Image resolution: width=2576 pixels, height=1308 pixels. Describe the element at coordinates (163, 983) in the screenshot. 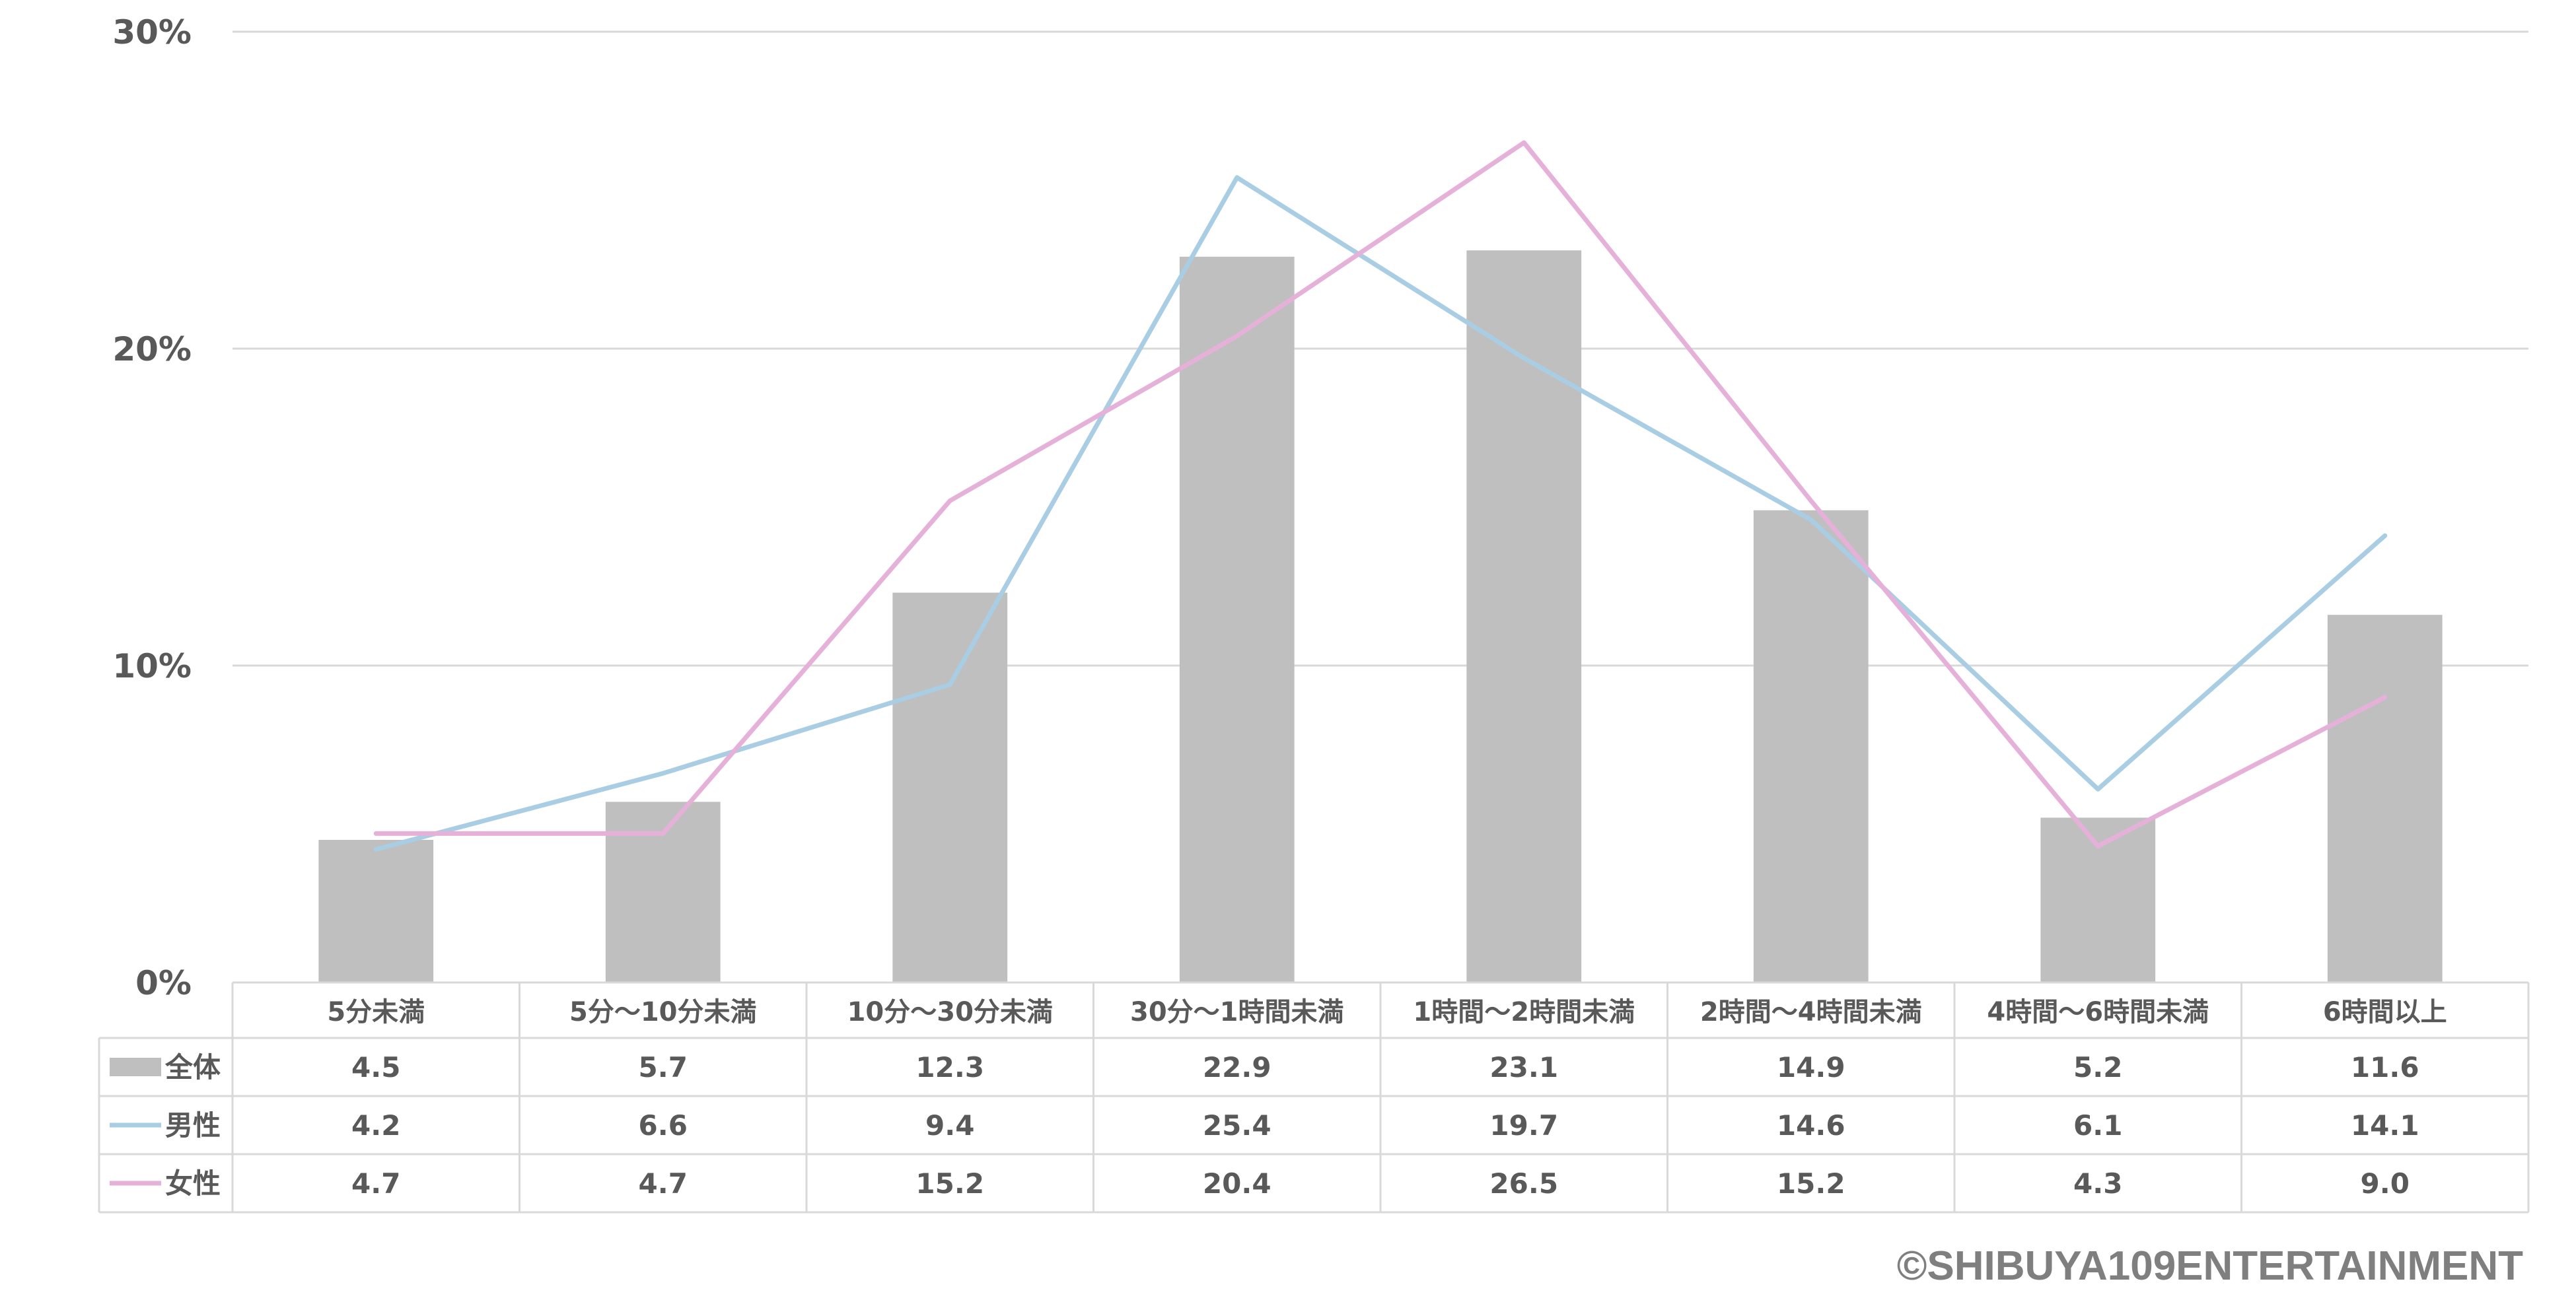

I see `y-tick-label: 0%` at that location.